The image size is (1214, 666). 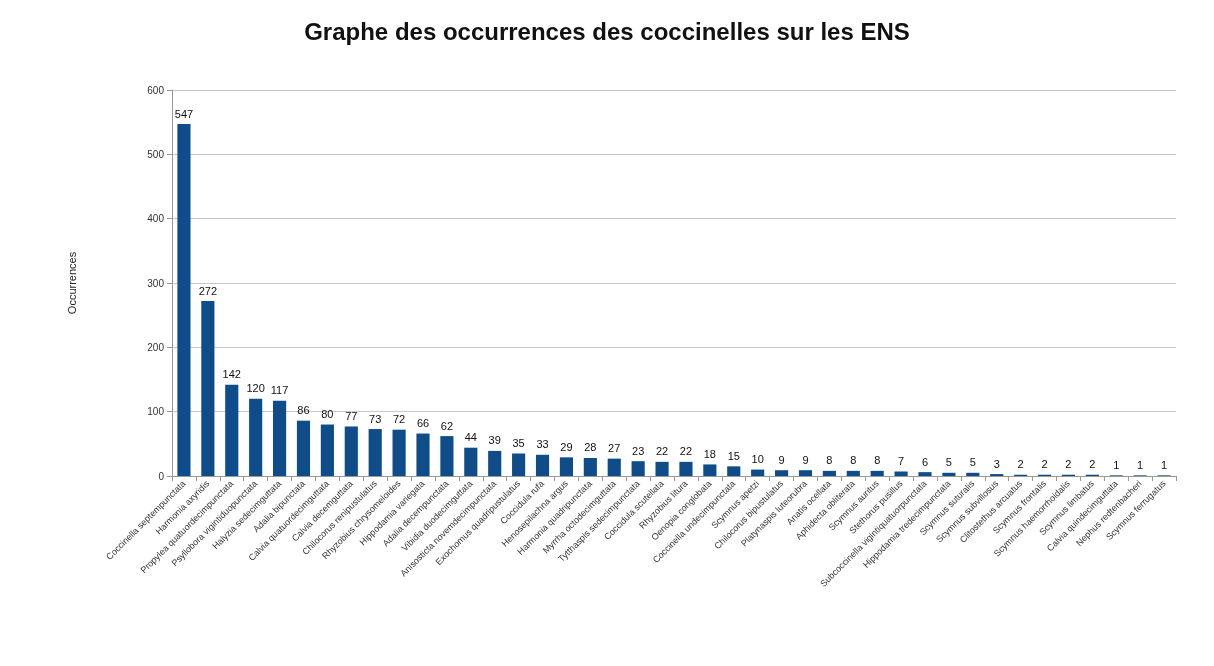 What do you see at coordinates (351, 415) in the screenshot?
I see `data-label: 77` at bounding box center [351, 415].